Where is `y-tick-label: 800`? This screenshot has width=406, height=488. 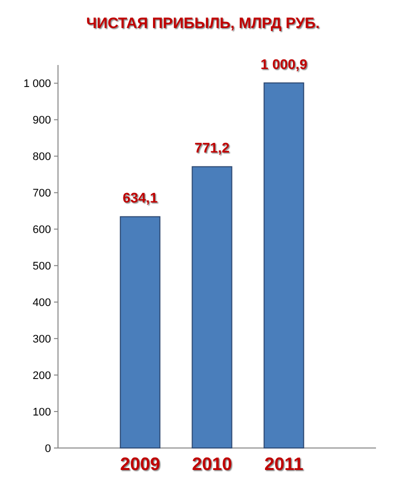 y-tick-label: 800 is located at coordinates (41, 157).